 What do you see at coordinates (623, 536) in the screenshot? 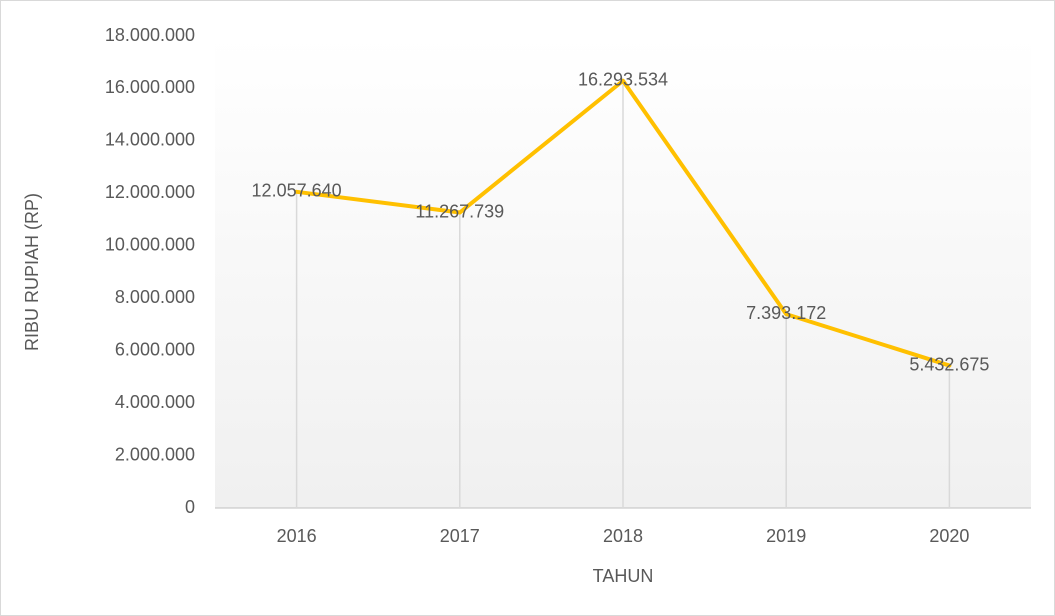
I see `x-tick-label: 2018` at bounding box center [623, 536].